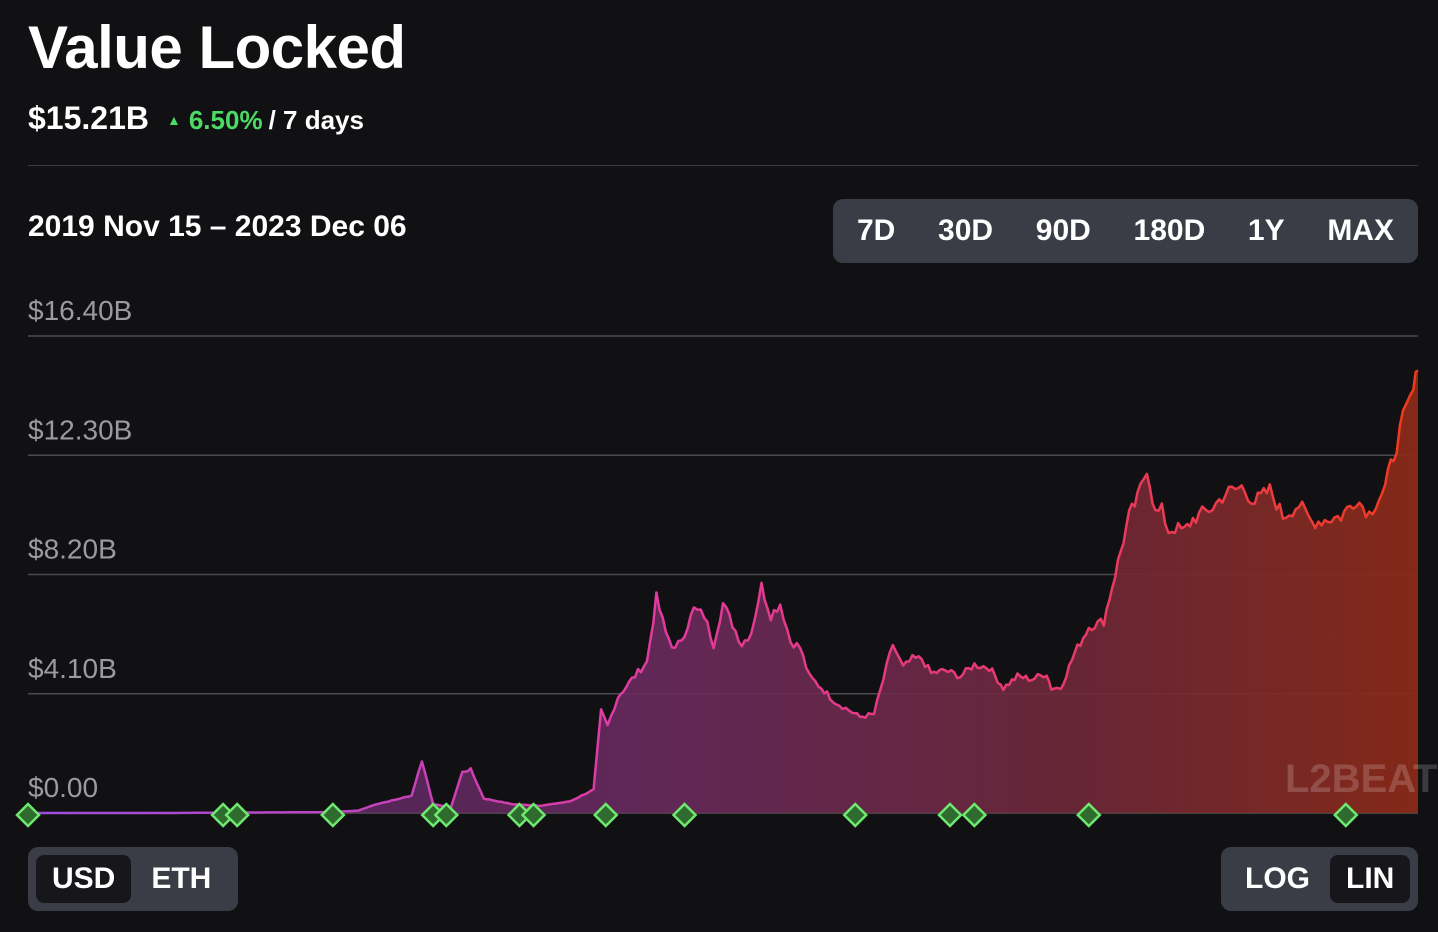 This screenshot has height=932, width=1438. Describe the element at coordinates (173, 120) in the screenshot. I see `arrow-up-icon: ▲` at that location.